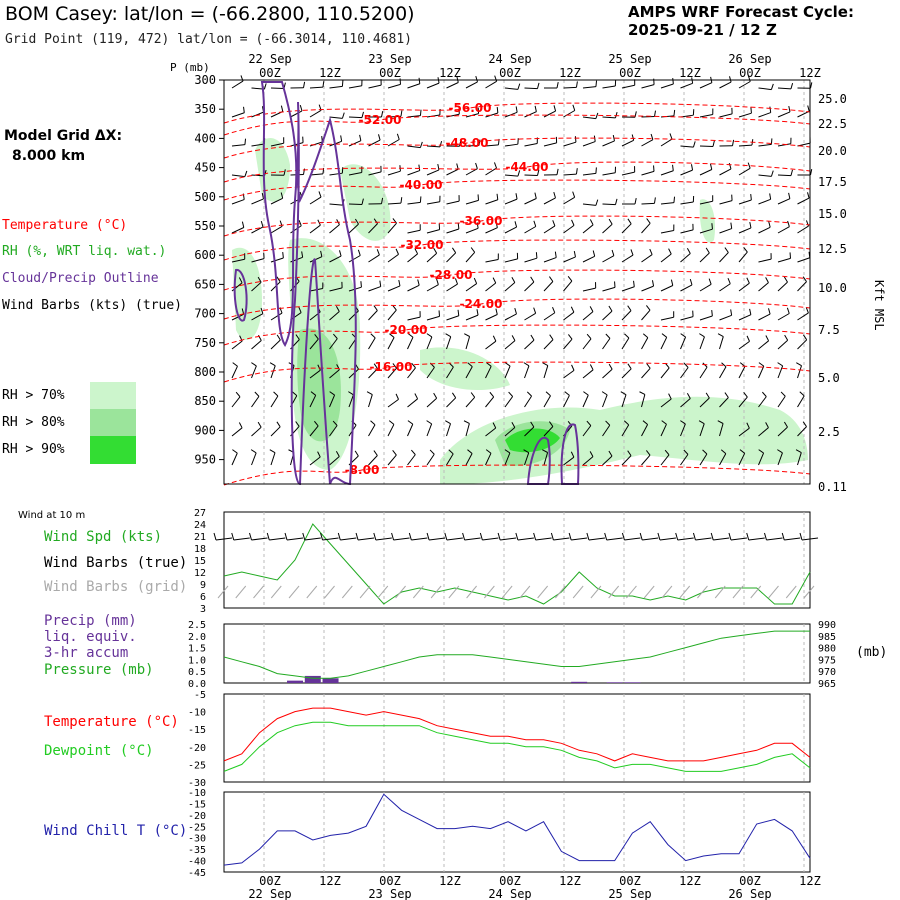 The height and width of the screenshot is (900, 900). Describe the element at coordinates (451, 275) in the screenshot. I see `temp-contour-label-7: -28.00` at that location.